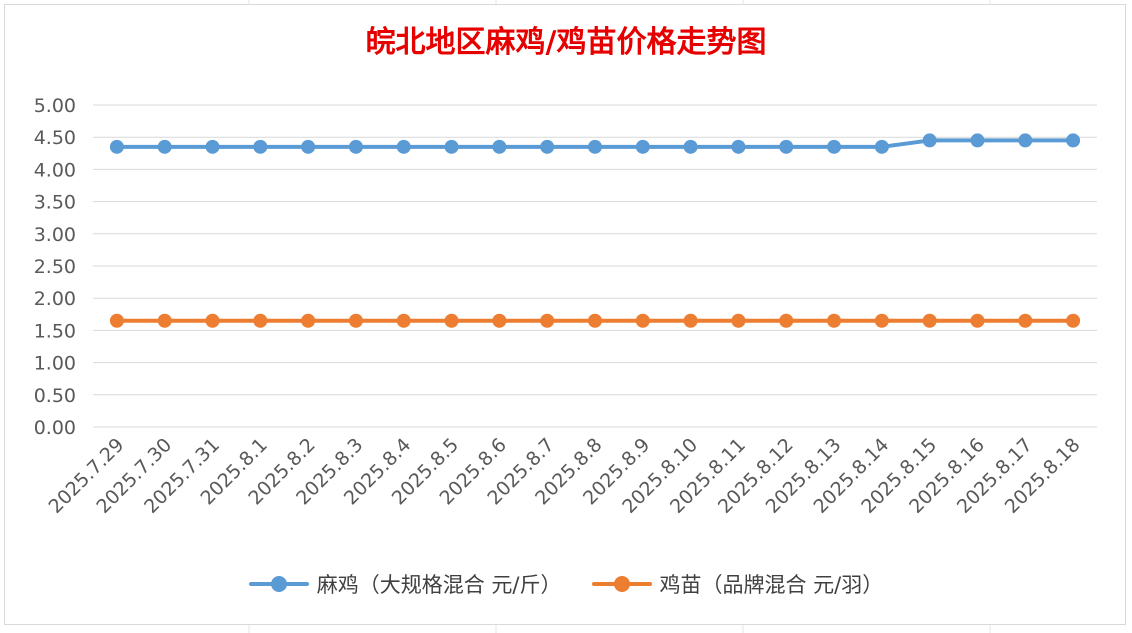  What do you see at coordinates (55, 428) in the screenshot?
I see `y-tick-label: 0.00` at bounding box center [55, 428].